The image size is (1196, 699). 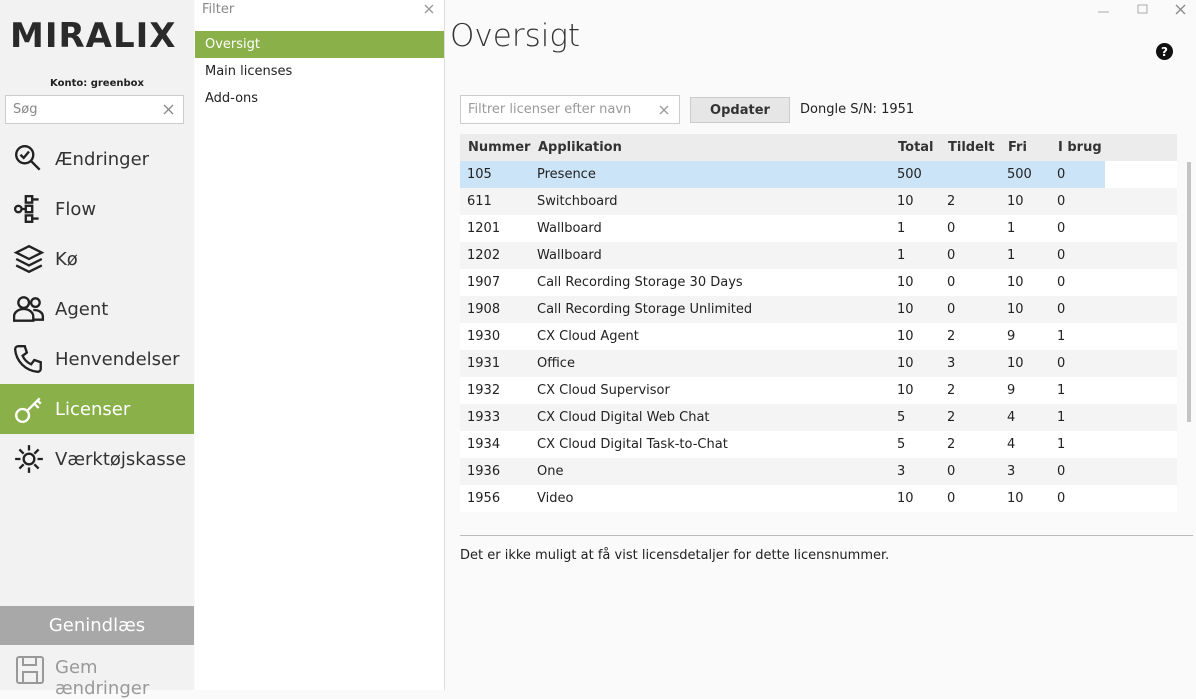 What do you see at coordinates (588, 336) in the screenshot?
I see `table-cell: CX Cloud Agent` at bounding box center [588, 336].